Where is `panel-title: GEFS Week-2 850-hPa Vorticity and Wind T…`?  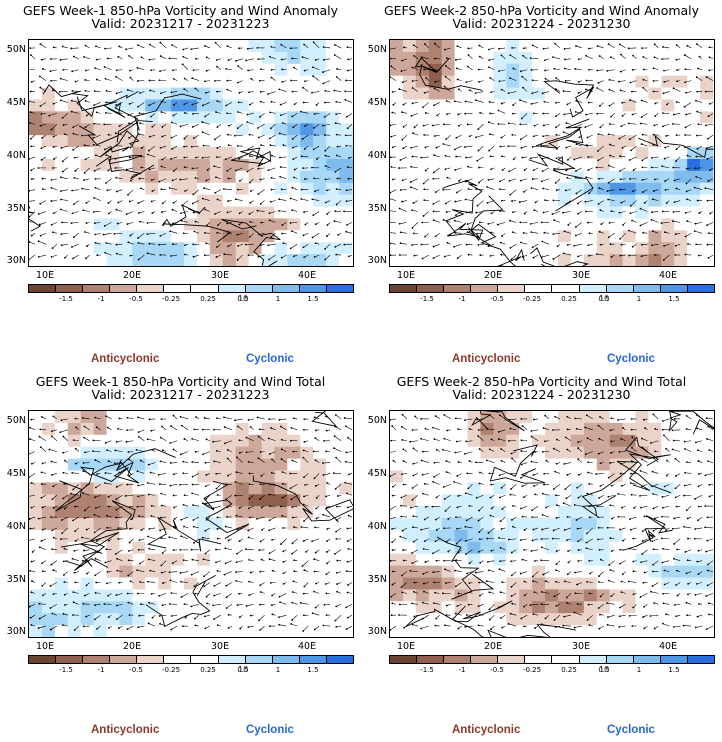
panel-title: GEFS Week-2 850-hPa Vorticity and Wind T… is located at coordinates (541, 381).